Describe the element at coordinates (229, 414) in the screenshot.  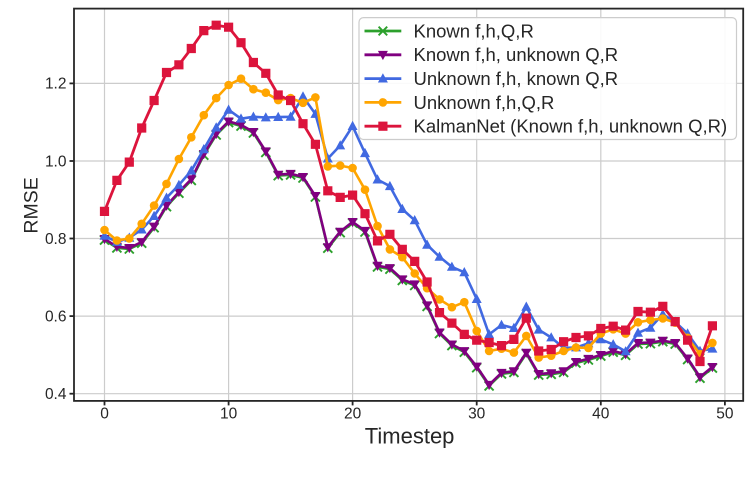
I see `svg-text: 10` at that location.